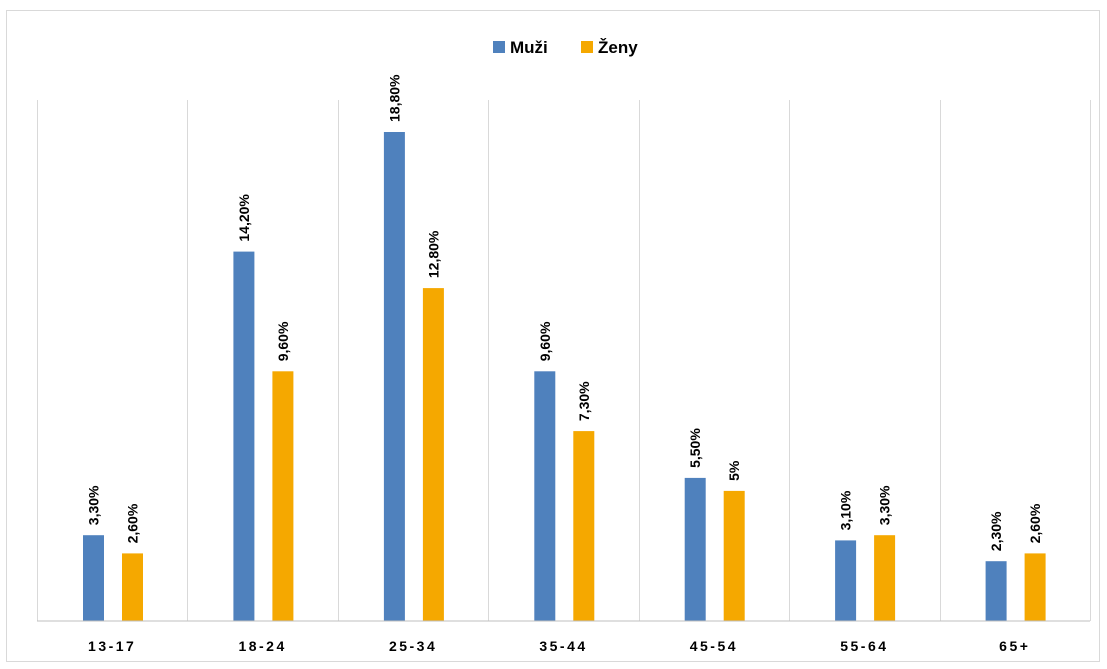 Image resolution: width=1107 pixels, height=669 pixels. I want to click on data-label-zeny-25-34: 12,80%, so click(433, 254).